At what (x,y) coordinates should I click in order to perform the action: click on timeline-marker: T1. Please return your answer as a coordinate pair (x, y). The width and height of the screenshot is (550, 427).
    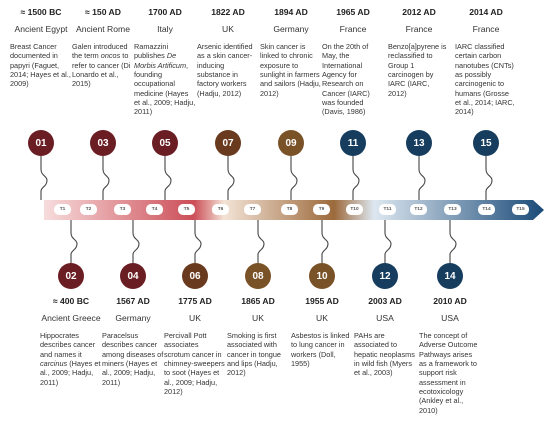
    Looking at the image, I should click on (62, 209).